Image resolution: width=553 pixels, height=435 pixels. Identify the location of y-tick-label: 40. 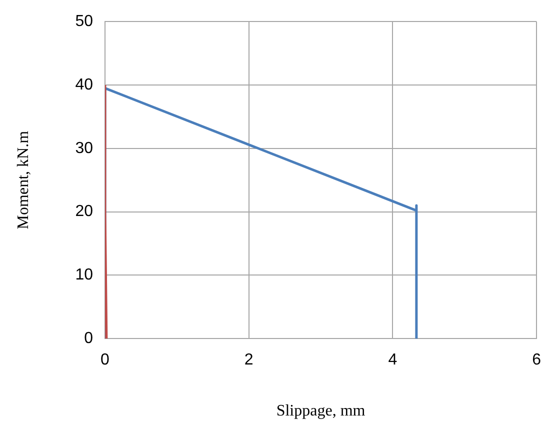
(84, 85).